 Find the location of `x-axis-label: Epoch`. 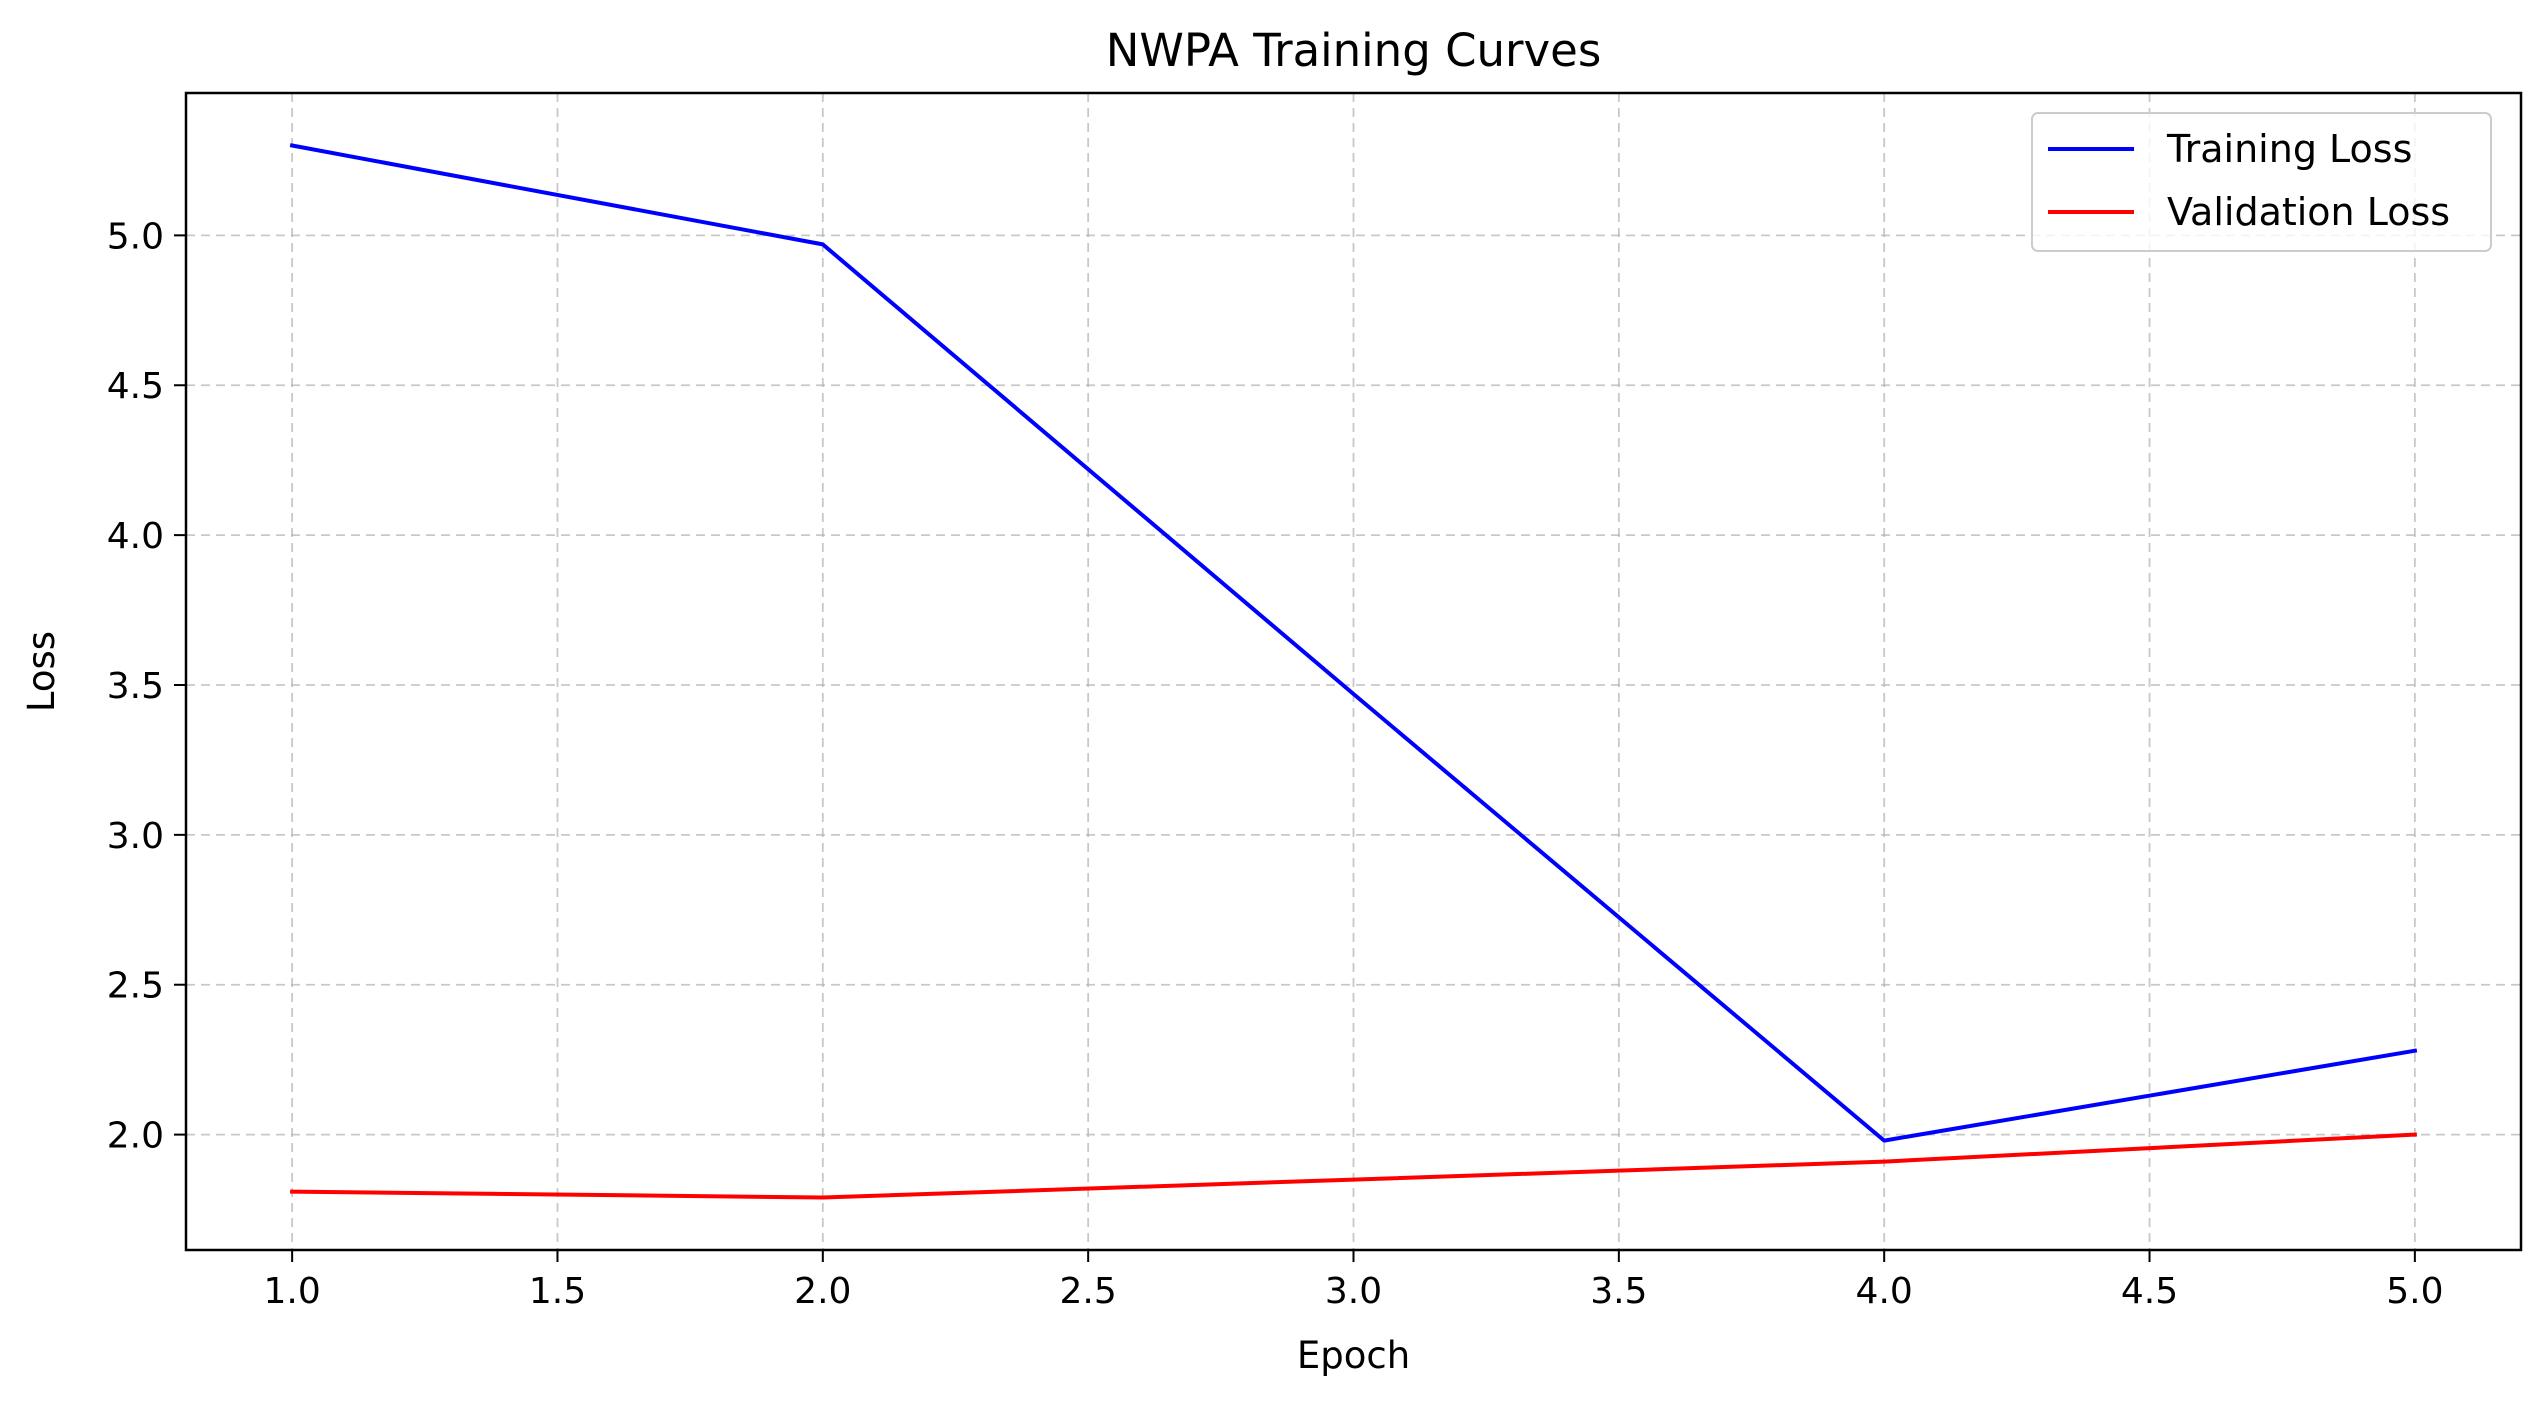

x-axis-label: Epoch is located at coordinates (1353, 1355).